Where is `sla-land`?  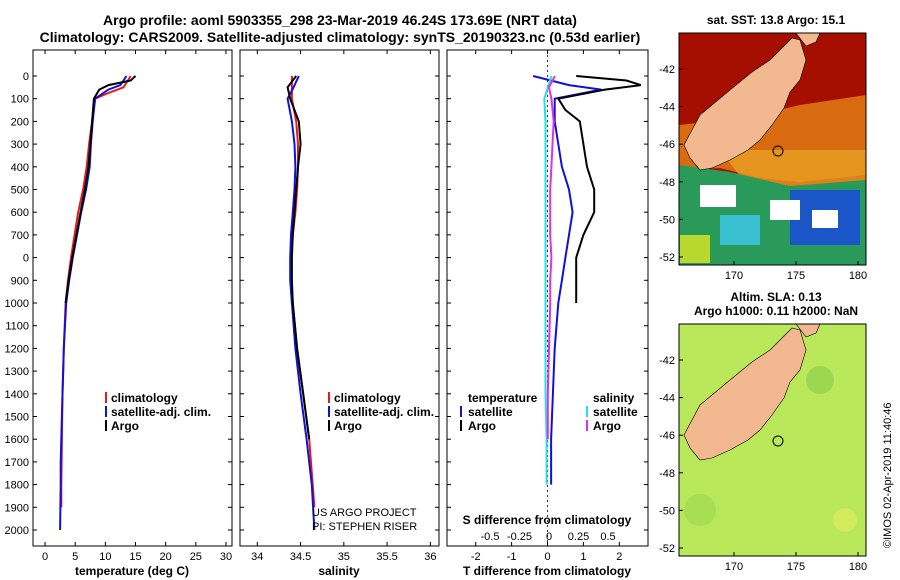
sla-land is located at coordinates (745, 394).